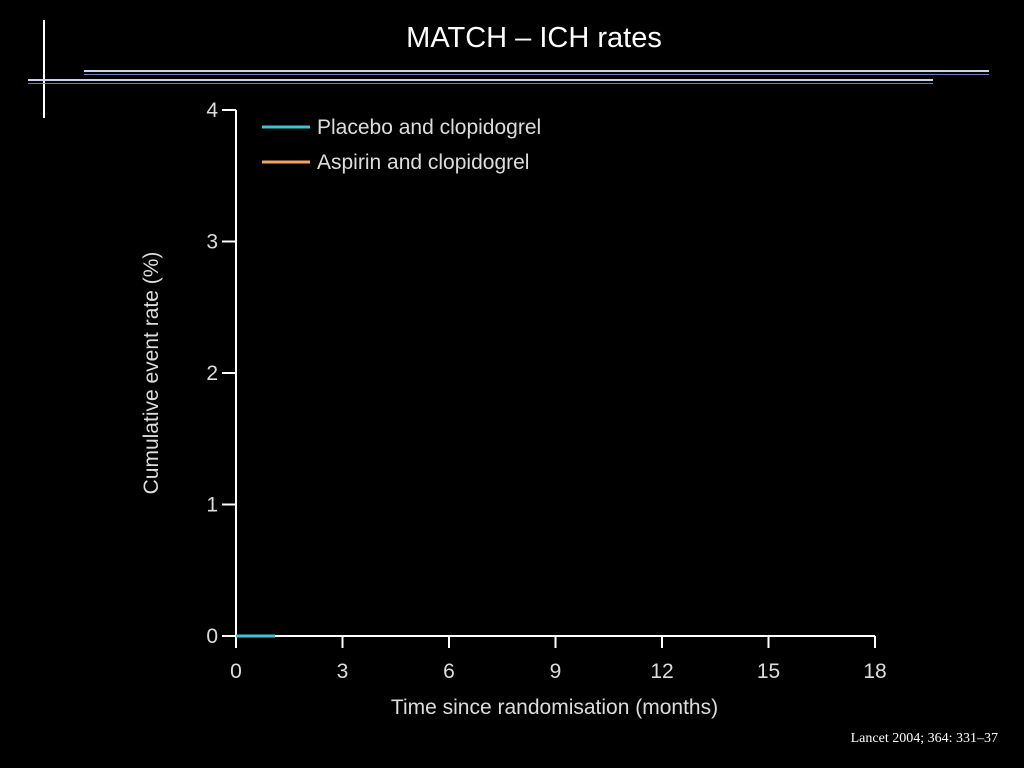 This screenshot has width=1024, height=768. Describe the element at coordinates (924, 738) in the screenshot. I see `citation: Lancet 2004; 364: 331–37` at that location.